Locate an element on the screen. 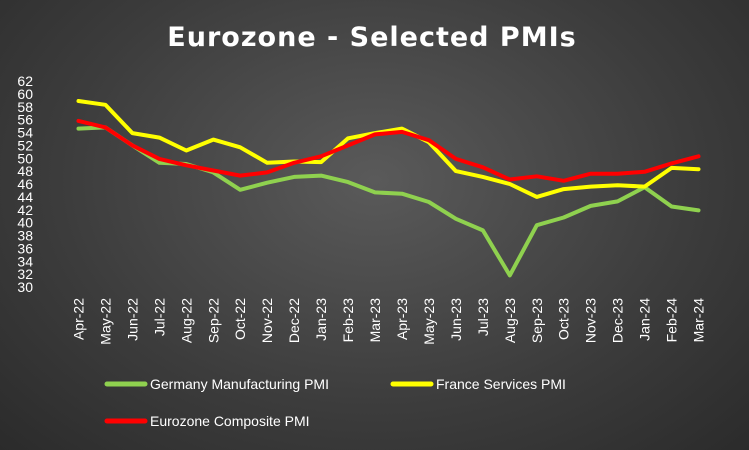  x-tick-label: Oct-23 is located at coordinates (564, 319).